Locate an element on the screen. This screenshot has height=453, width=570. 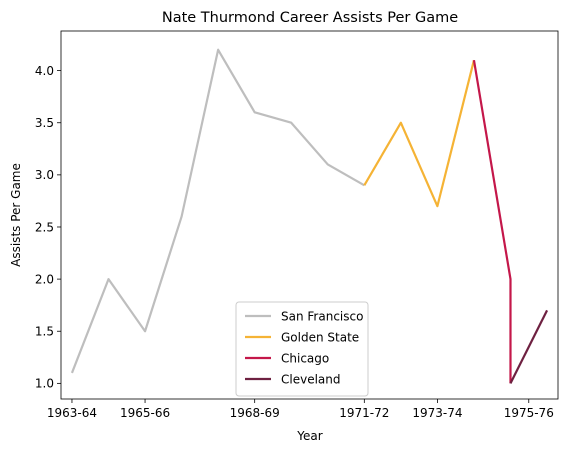
chart-title: Nate Thurmond Career Assists Per Game is located at coordinates (310, 18).